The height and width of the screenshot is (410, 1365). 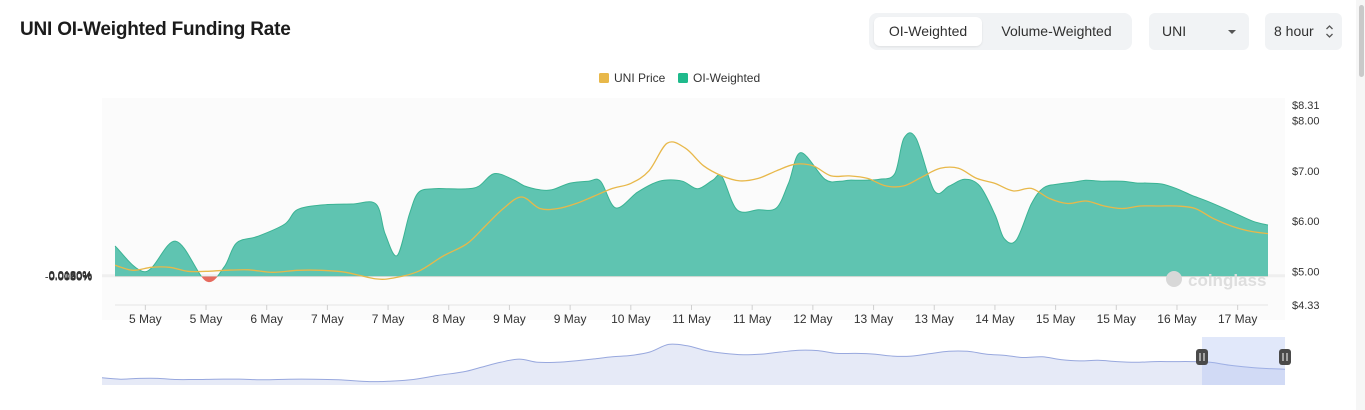 I want to click on sort-arrows-icon, so click(x=1329, y=38).